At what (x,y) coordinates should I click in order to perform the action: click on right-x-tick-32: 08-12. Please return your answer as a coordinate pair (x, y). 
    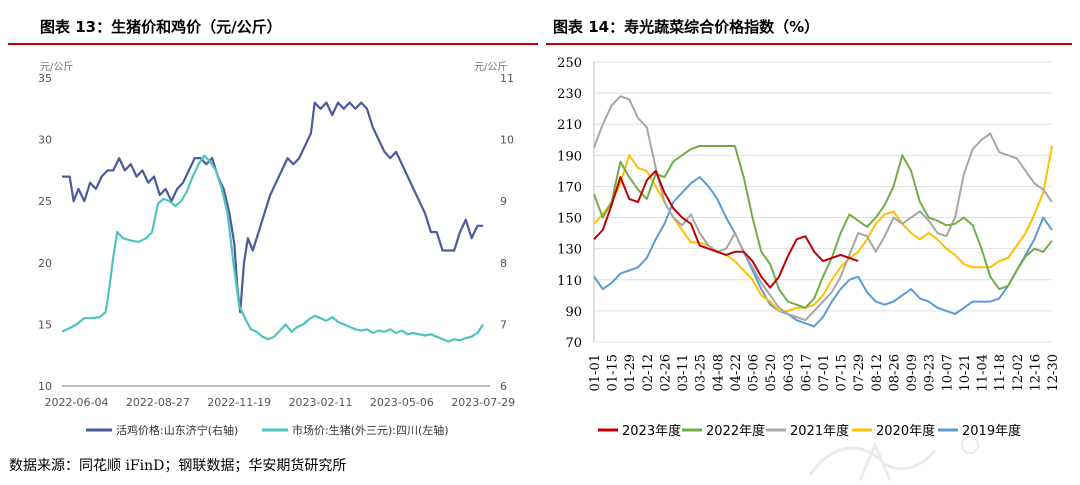
    Looking at the image, I should click on (877, 372).